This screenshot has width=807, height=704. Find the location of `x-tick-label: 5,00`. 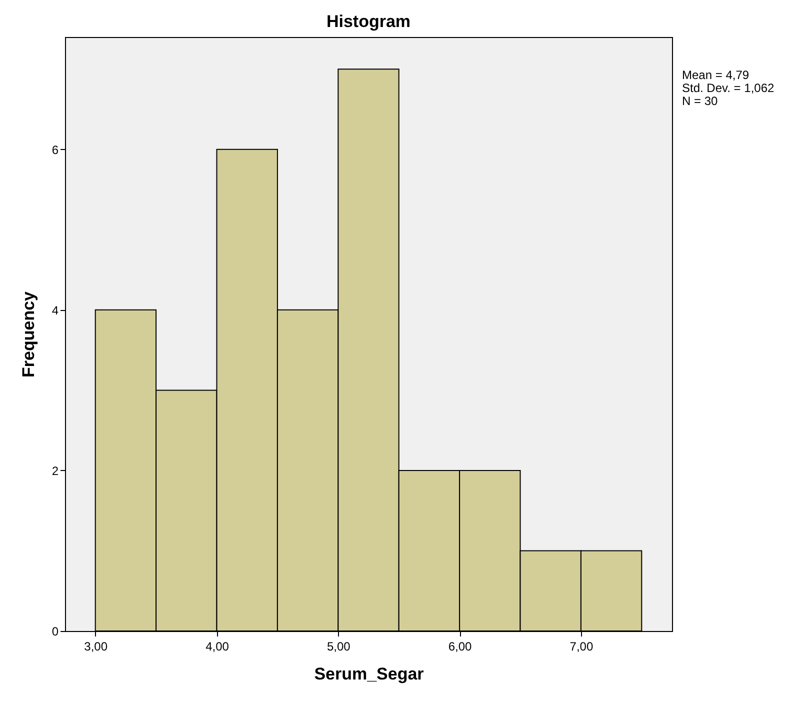

x-tick-label: 5,00 is located at coordinates (338, 647).